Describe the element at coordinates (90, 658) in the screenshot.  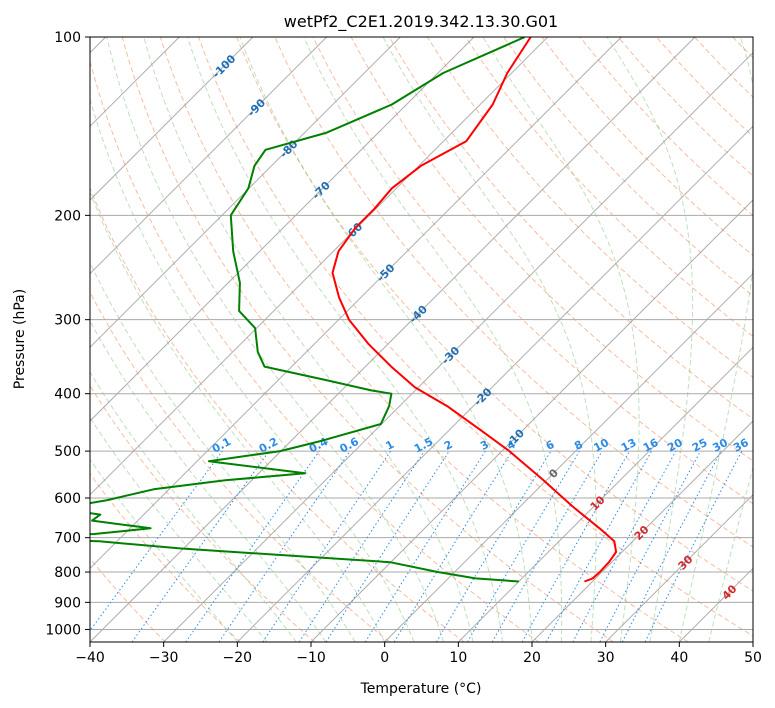
I see `x-tick-label: −40` at that location.